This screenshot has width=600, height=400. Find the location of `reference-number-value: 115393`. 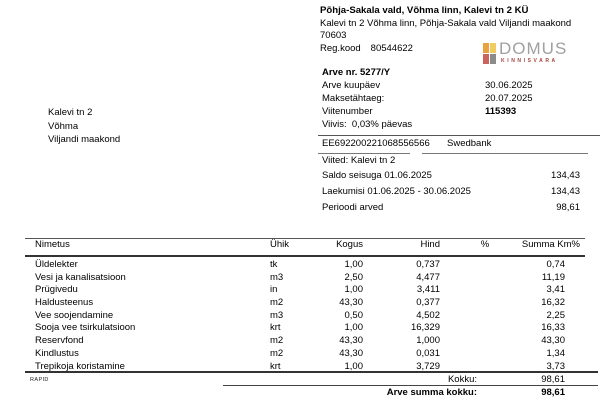

reference-number-value: 115393 is located at coordinates (501, 111).